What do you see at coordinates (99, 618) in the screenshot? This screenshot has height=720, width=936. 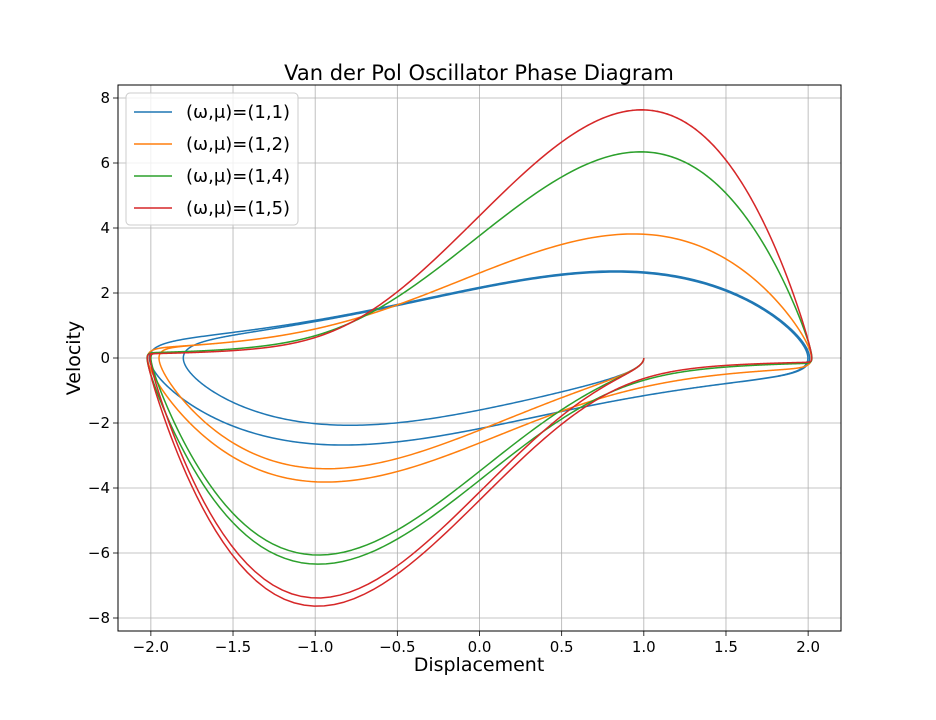 I see `y-tick-label: −8` at bounding box center [99, 618].